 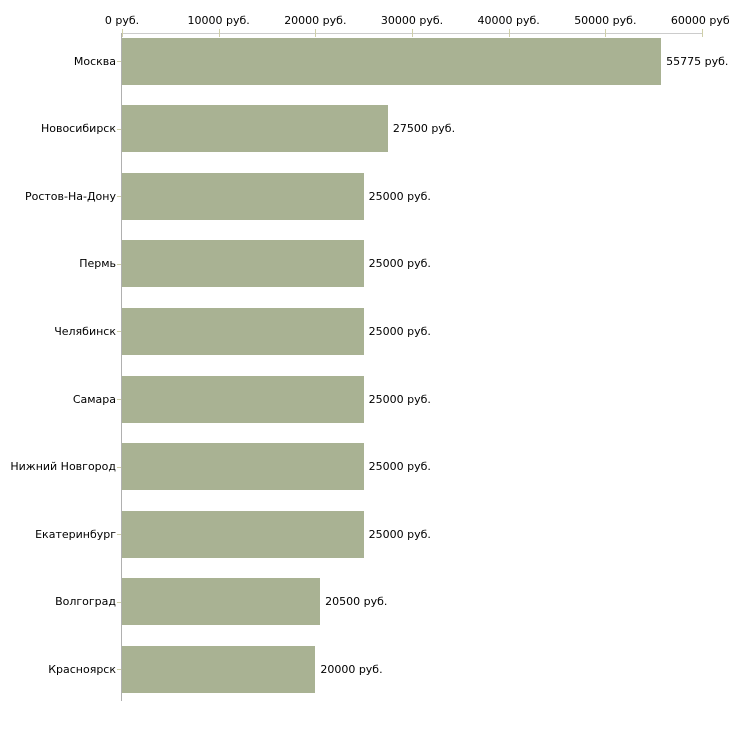 What do you see at coordinates (94, 61) in the screenshot?
I see `category-label: Москва` at bounding box center [94, 61].